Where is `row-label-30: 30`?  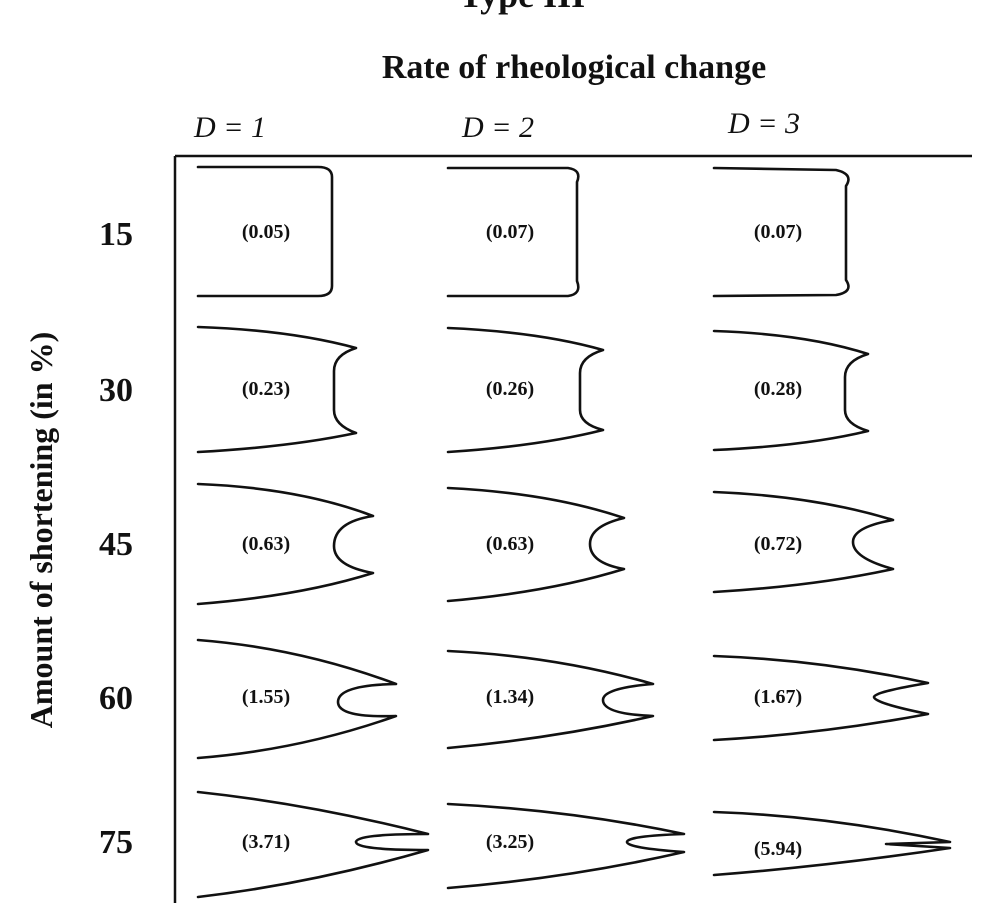
row-label-30: 30 is located at coordinates (116, 390).